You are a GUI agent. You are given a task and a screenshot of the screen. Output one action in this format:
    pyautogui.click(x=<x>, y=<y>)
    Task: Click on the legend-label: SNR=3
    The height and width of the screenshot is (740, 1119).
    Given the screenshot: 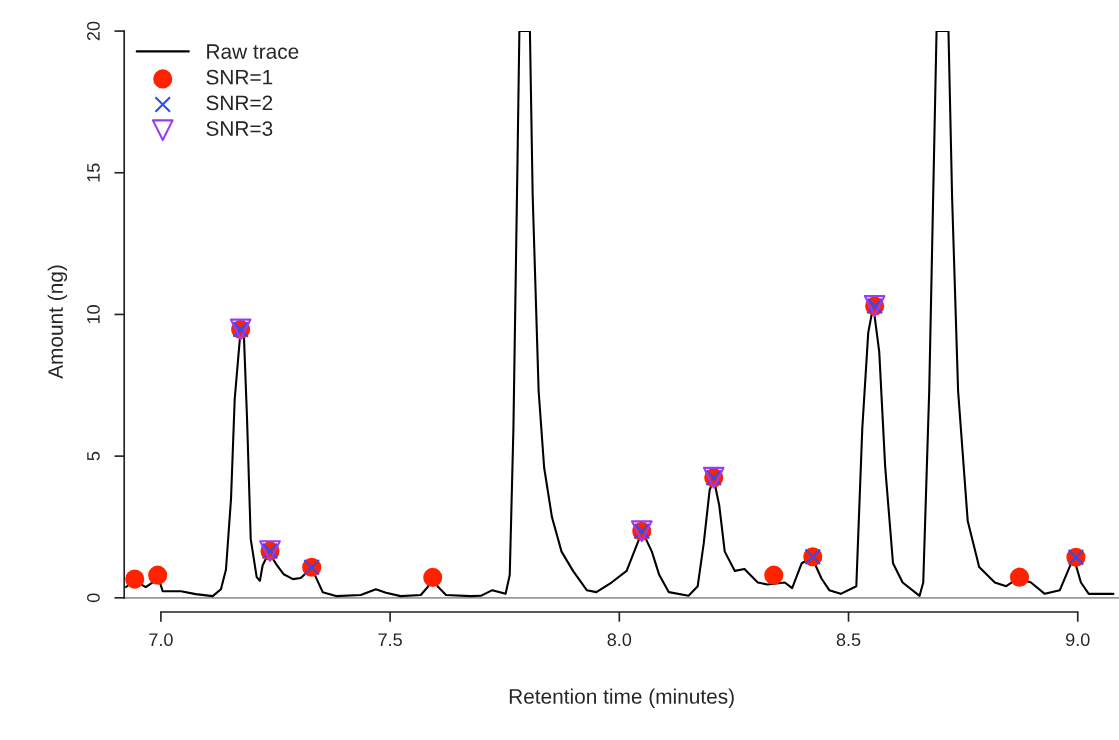 What is the action you would take?
    pyautogui.click(x=239, y=128)
    